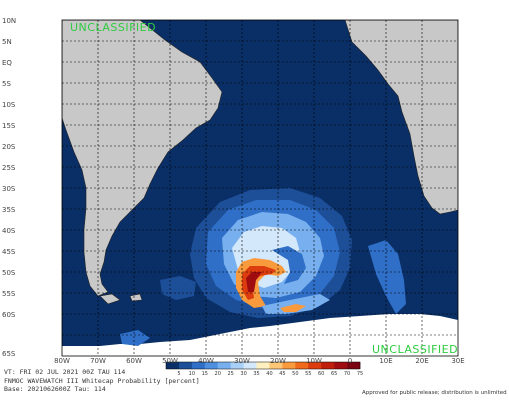 This screenshot has width=509, height=400. I want to click on colorbar-tick-label: 75, so click(360, 374).